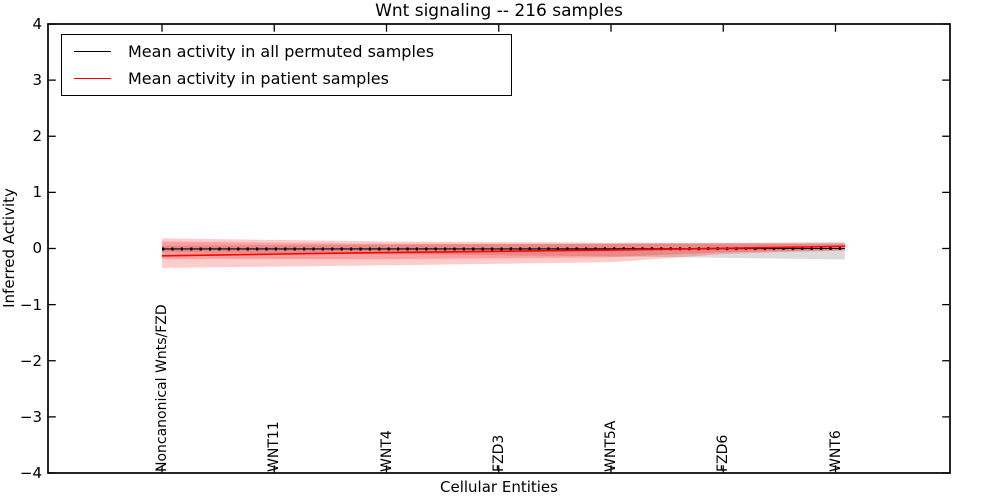 This screenshot has width=1000, height=500. What do you see at coordinates (387, 451) in the screenshot?
I see `xtick-wnt4: WNT4` at bounding box center [387, 451].